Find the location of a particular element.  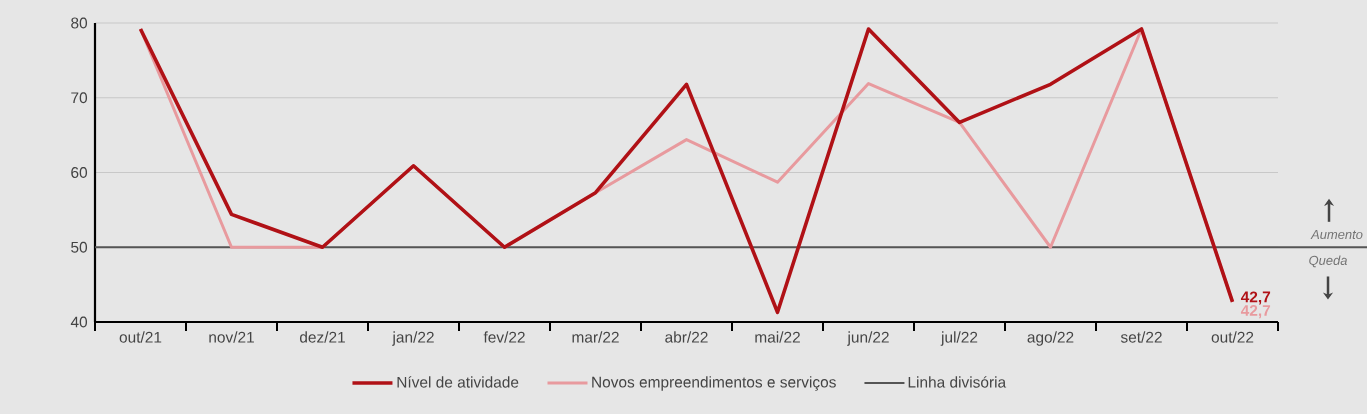

x-tick-label: out/22 is located at coordinates (1232, 337).